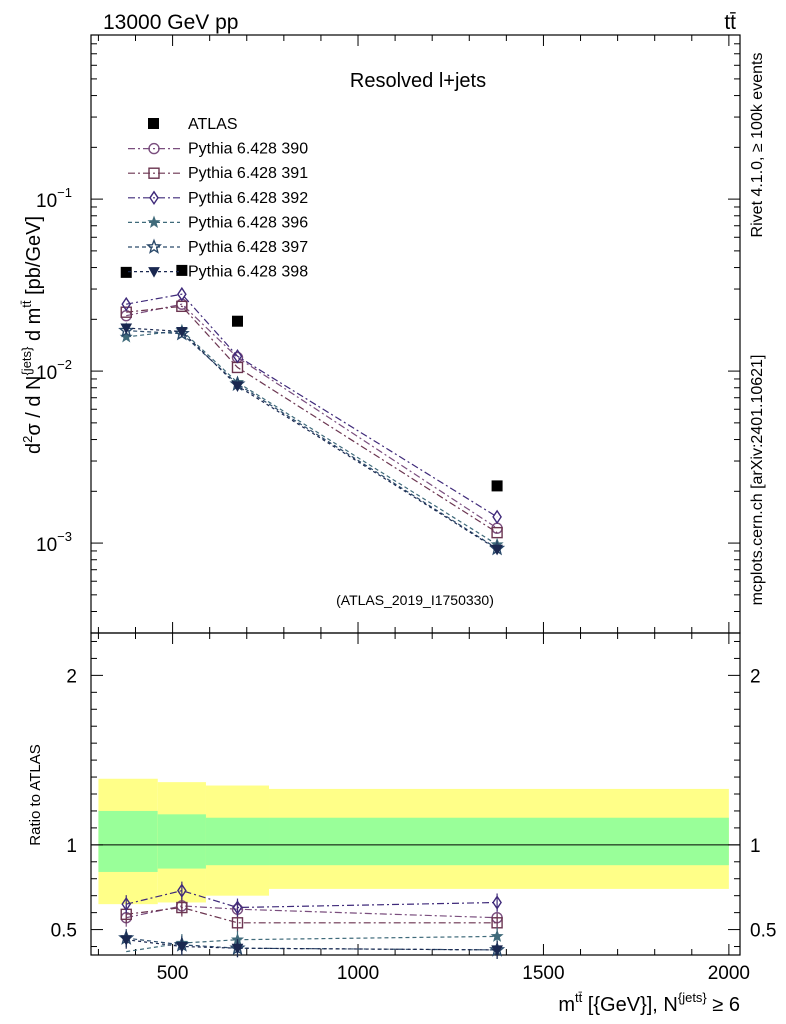 This screenshot has width=786, height=1024. What do you see at coordinates (763, 931) in the screenshot?
I see `ratio-y-tick-label-right: 0.5` at bounding box center [763, 931].